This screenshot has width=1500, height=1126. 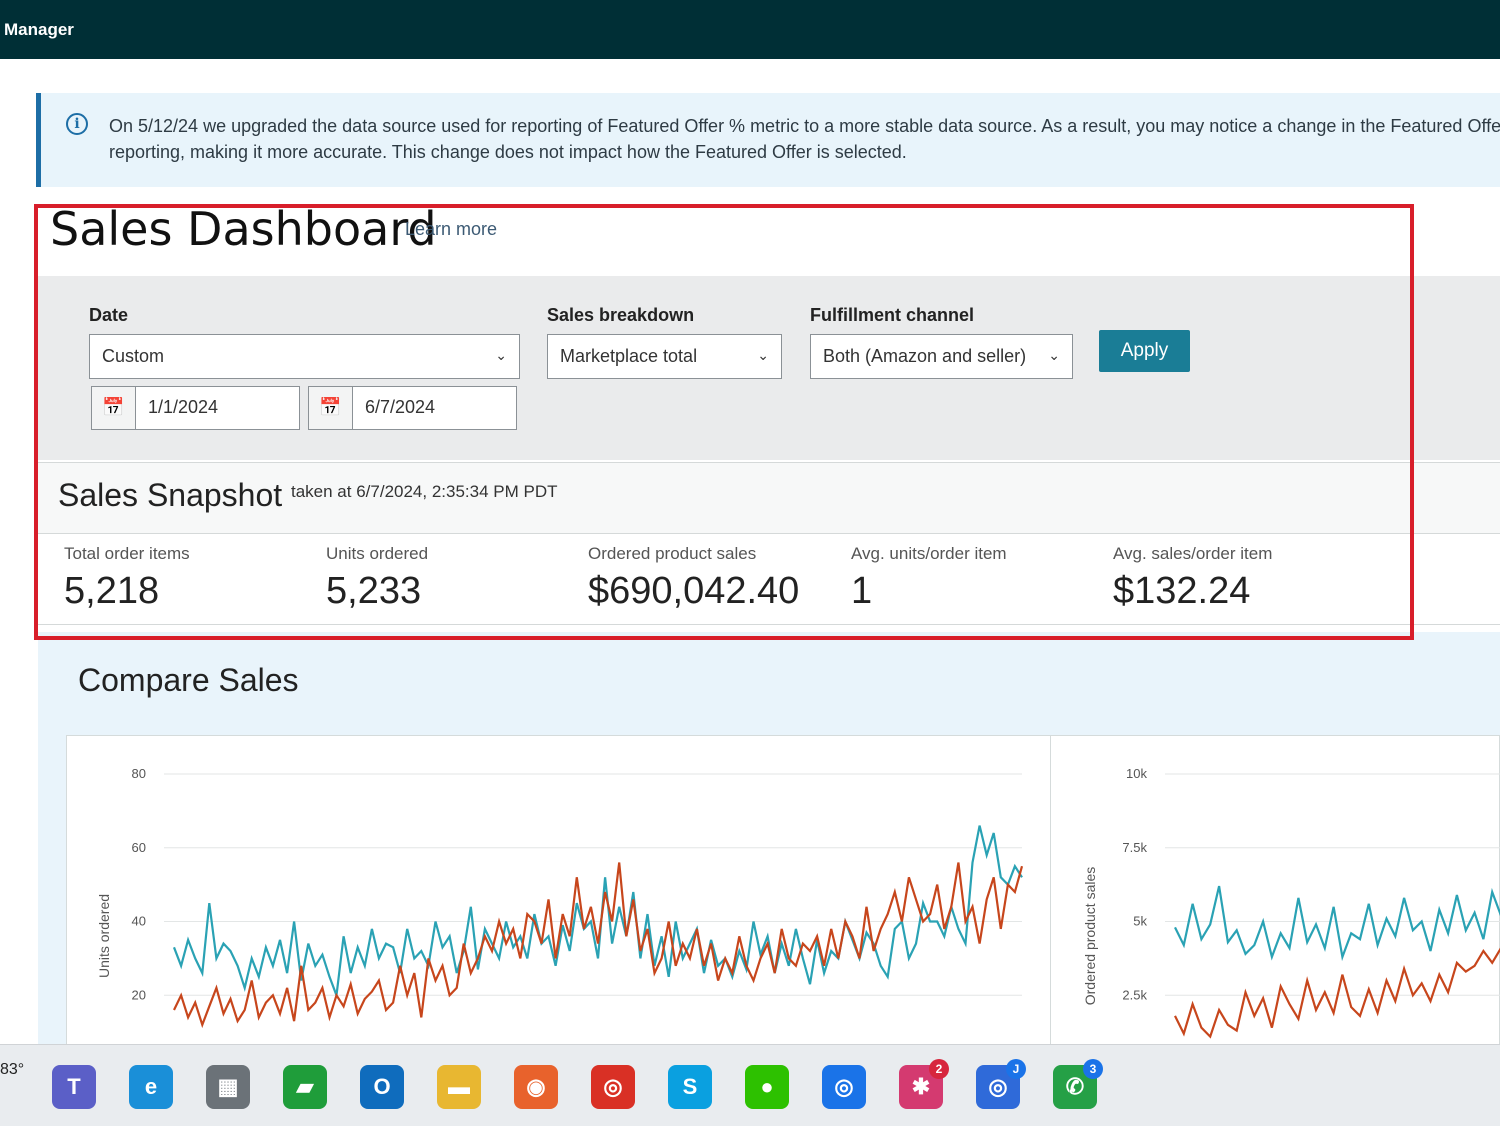 What do you see at coordinates (451, 229) in the screenshot?
I see `learn-more-link: Learn more` at bounding box center [451, 229].